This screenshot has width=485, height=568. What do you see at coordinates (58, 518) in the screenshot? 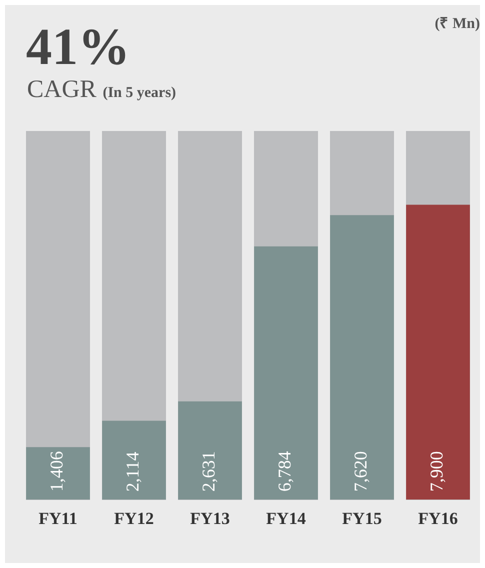
I see `x-tick-label: FY11` at bounding box center [58, 518].